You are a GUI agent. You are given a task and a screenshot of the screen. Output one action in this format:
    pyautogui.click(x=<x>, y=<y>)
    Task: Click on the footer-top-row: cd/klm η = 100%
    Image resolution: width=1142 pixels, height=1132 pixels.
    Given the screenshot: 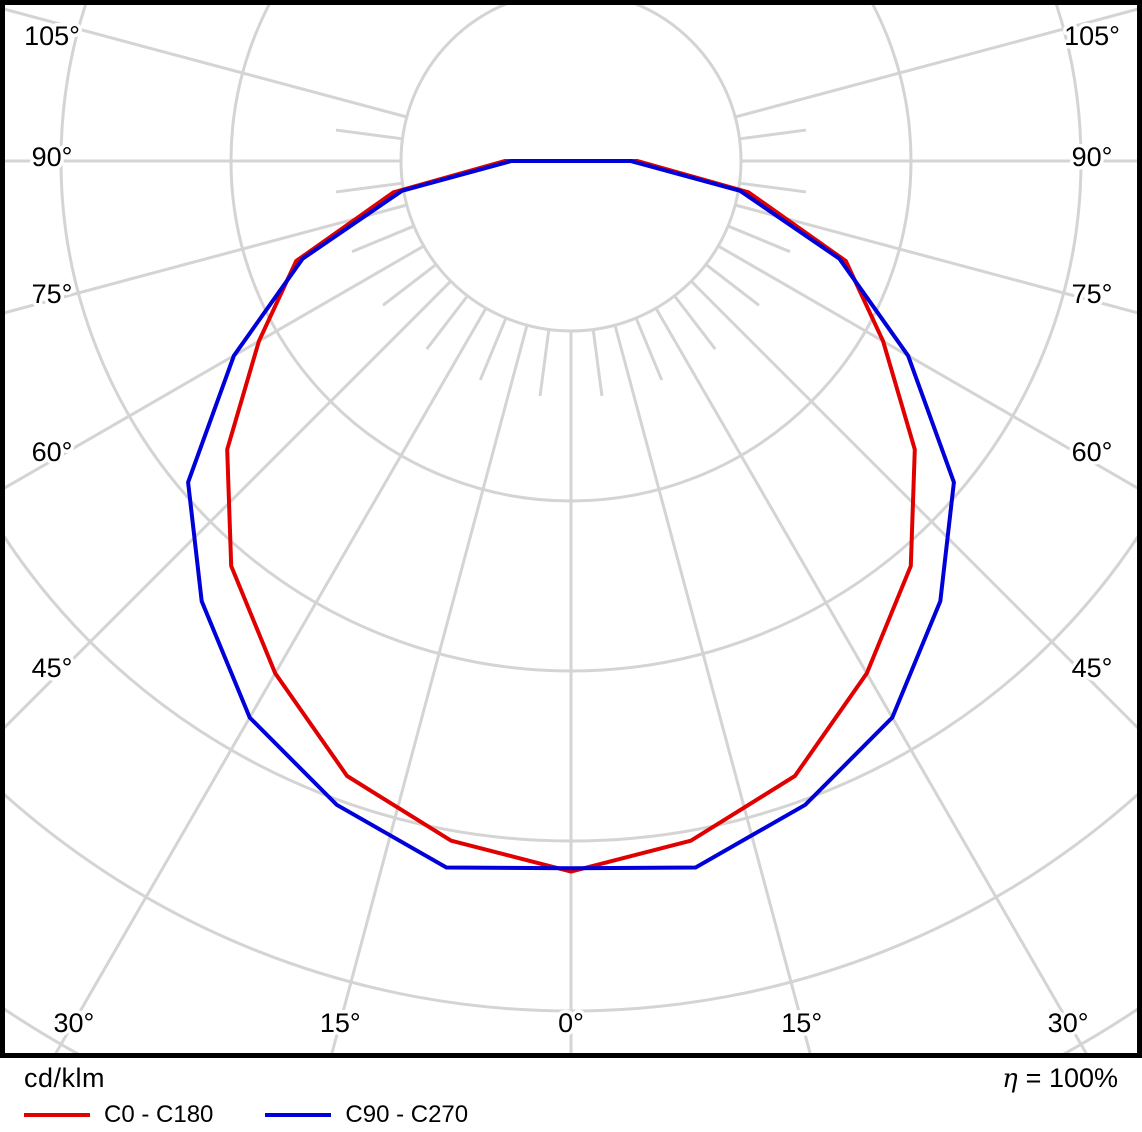 What is the action you would take?
    pyautogui.click(x=571, y=1078)
    